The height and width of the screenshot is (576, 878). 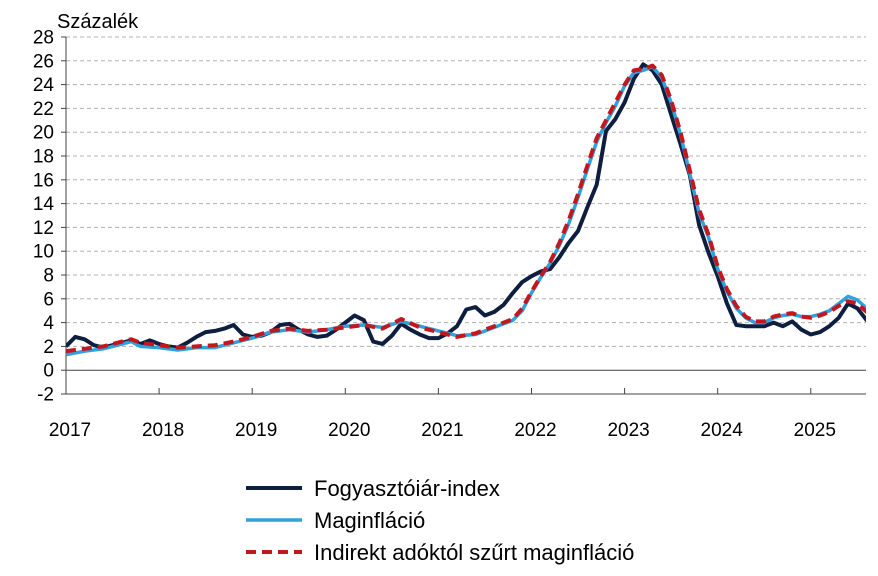 What do you see at coordinates (70, 430) in the screenshot?
I see `x-tick-label: 2017` at bounding box center [70, 430].